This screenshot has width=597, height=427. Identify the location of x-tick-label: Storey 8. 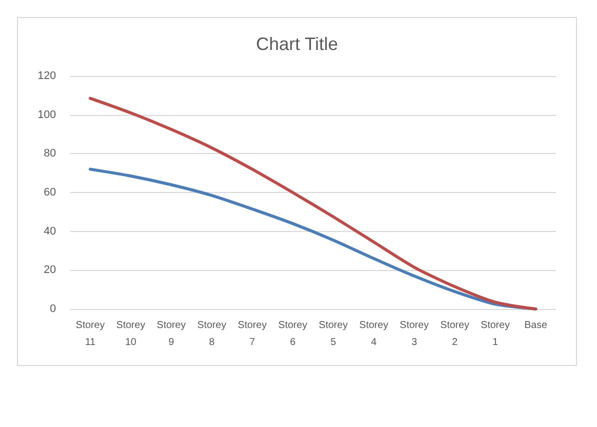
(211, 334).